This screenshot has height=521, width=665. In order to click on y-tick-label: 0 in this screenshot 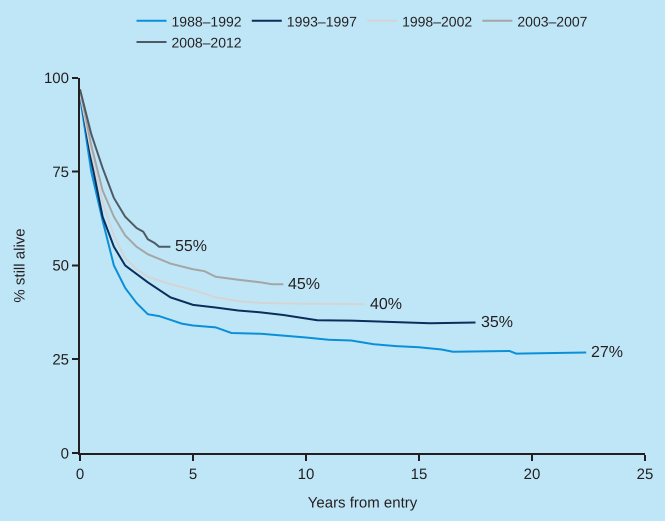, I will do `click(64, 453)`.